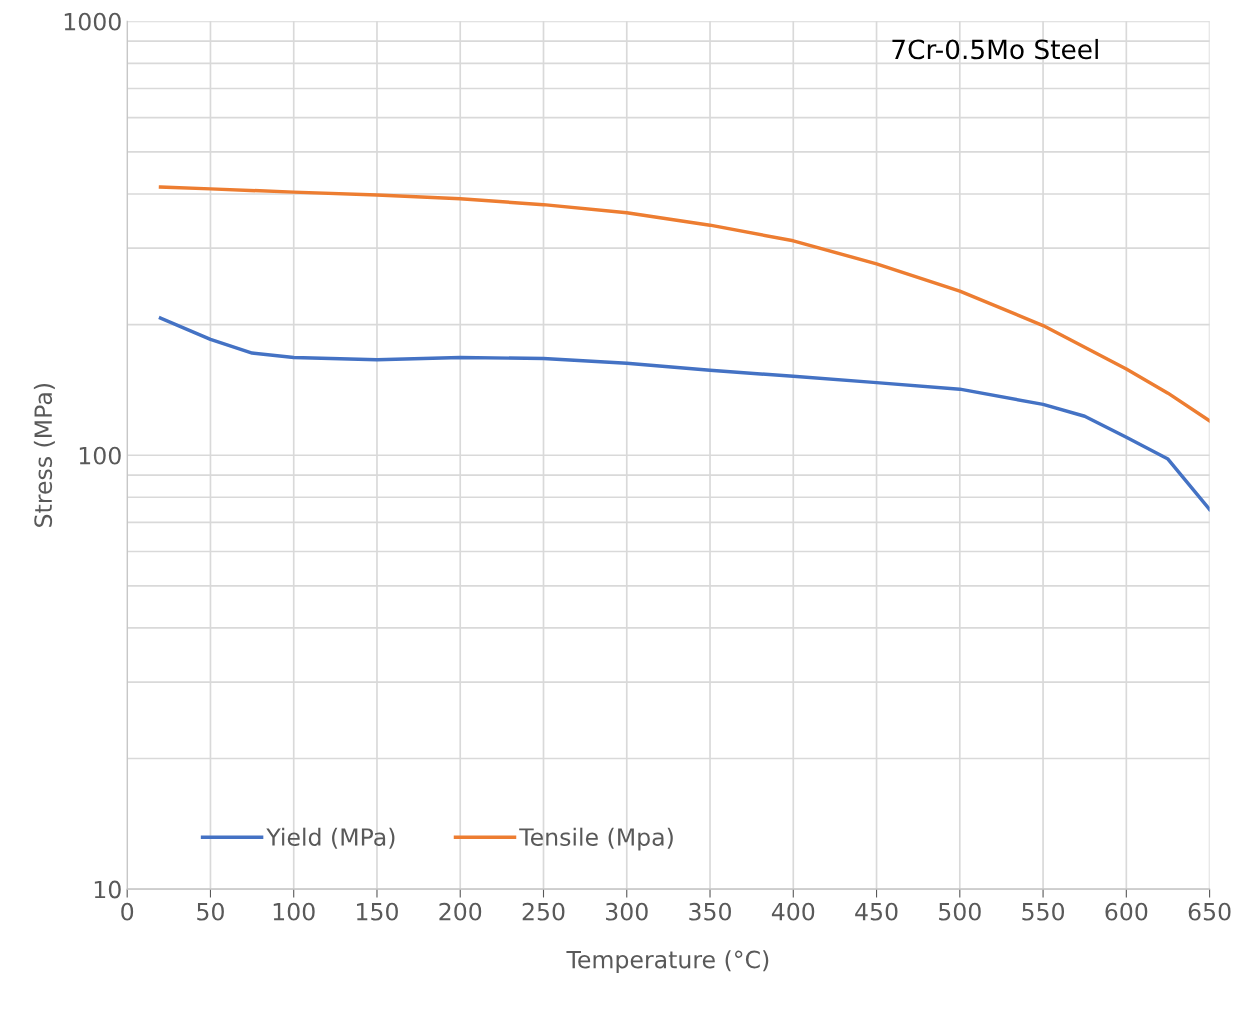  Describe the element at coordinates (107, 889) in the screenshot. I see `y-tick-label: 10` at that location.